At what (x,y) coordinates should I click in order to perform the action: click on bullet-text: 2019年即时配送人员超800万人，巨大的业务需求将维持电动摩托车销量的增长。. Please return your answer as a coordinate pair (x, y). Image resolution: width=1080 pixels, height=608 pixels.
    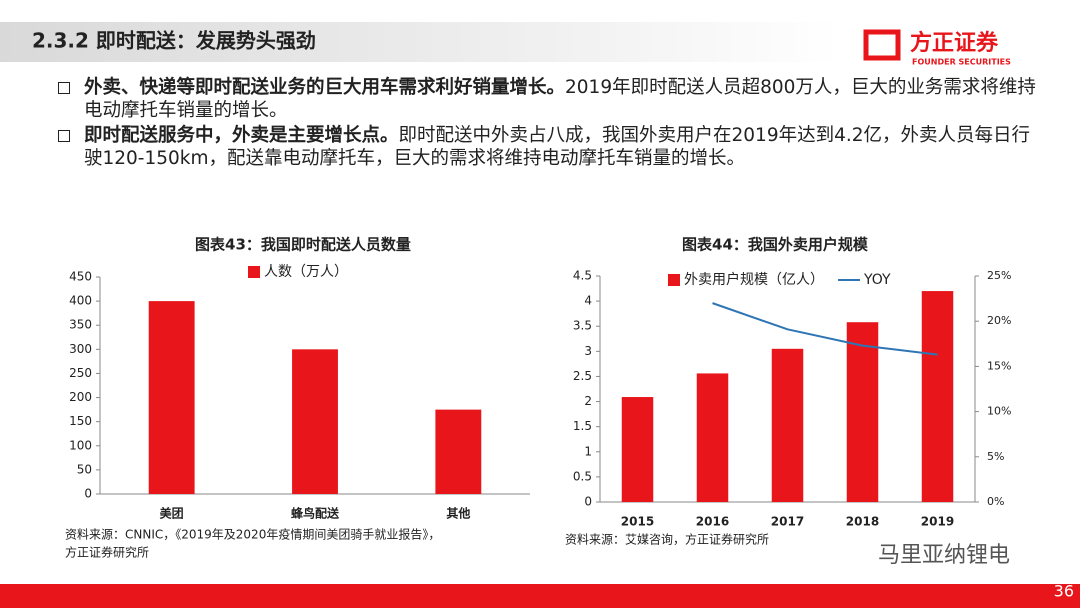
    Looking at the image, I should click on (560, 99).